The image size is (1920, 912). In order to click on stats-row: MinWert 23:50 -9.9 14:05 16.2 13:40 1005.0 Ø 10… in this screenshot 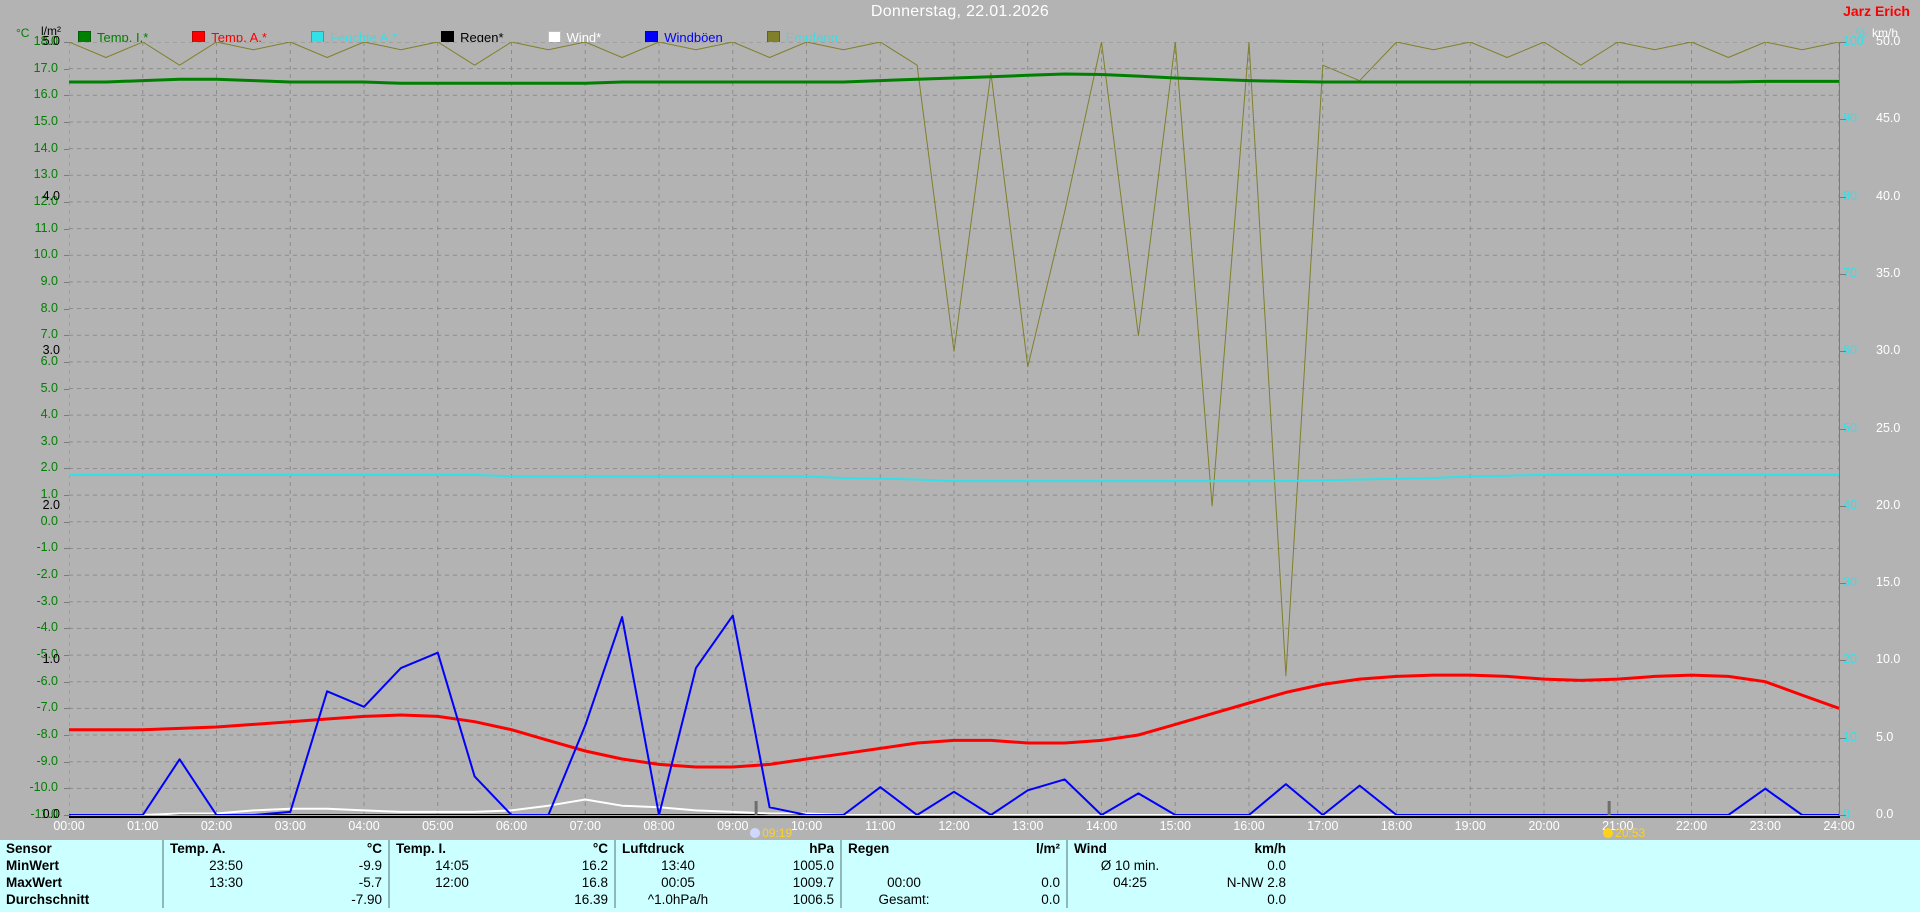, I will do `click(646, 865)`.